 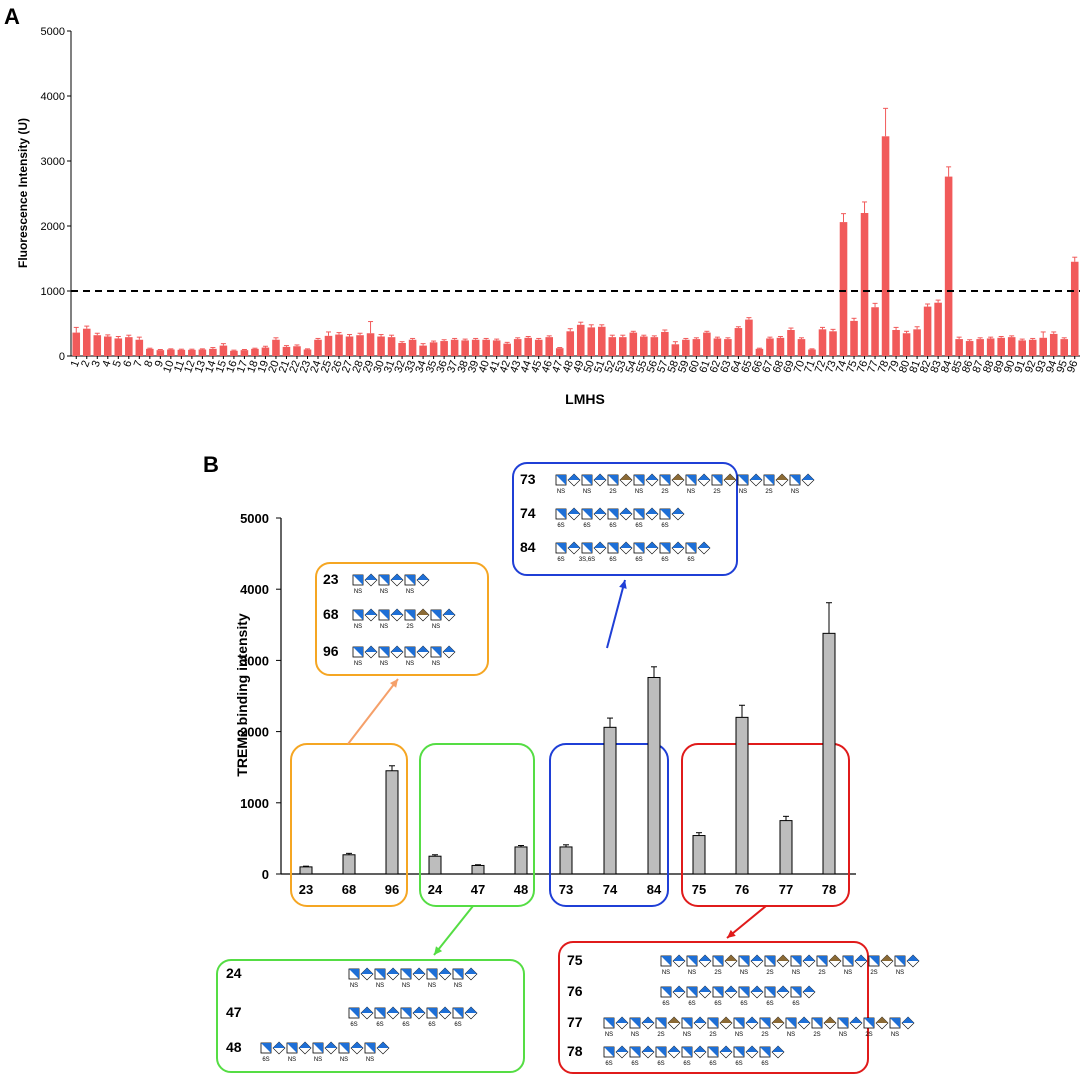 What do you see at coordinates (494, 367) in the screenshot?
I see `chart-a-x-tick-label: 41` at bounding box center [494, 367].